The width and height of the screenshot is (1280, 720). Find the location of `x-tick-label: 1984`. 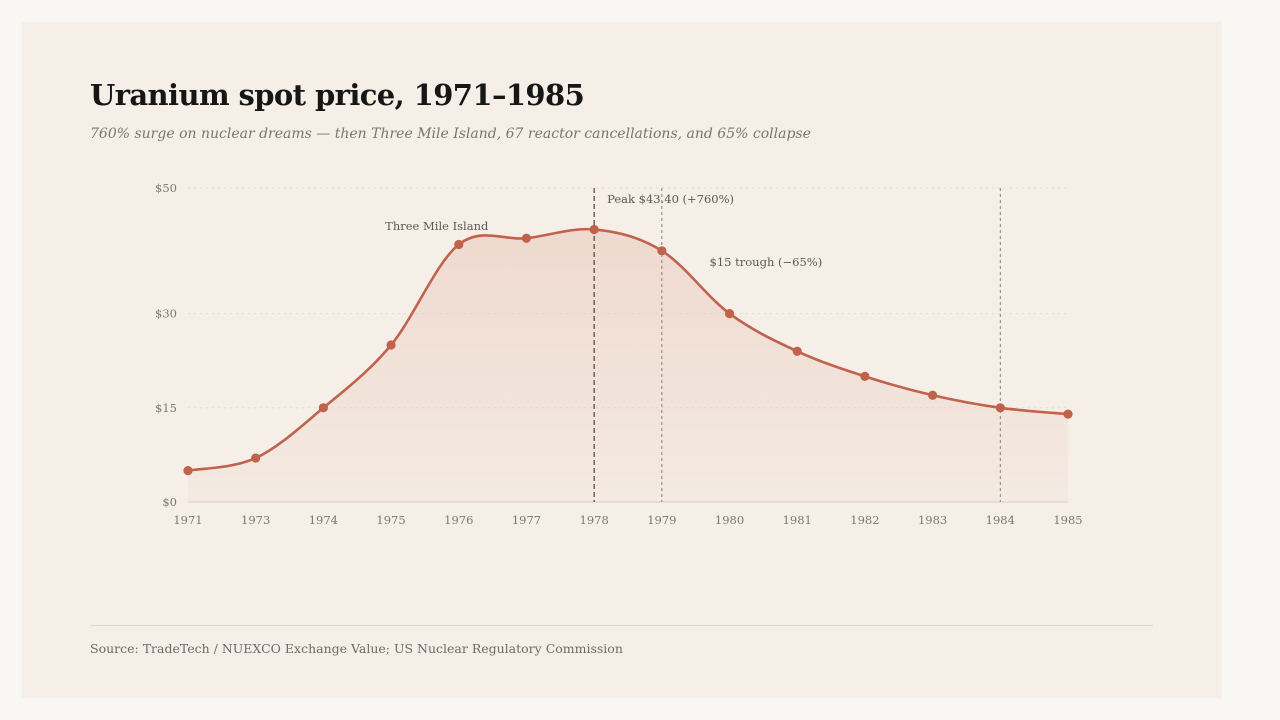

x-tick-label: 1984 is located at coordinates (1000, 520).